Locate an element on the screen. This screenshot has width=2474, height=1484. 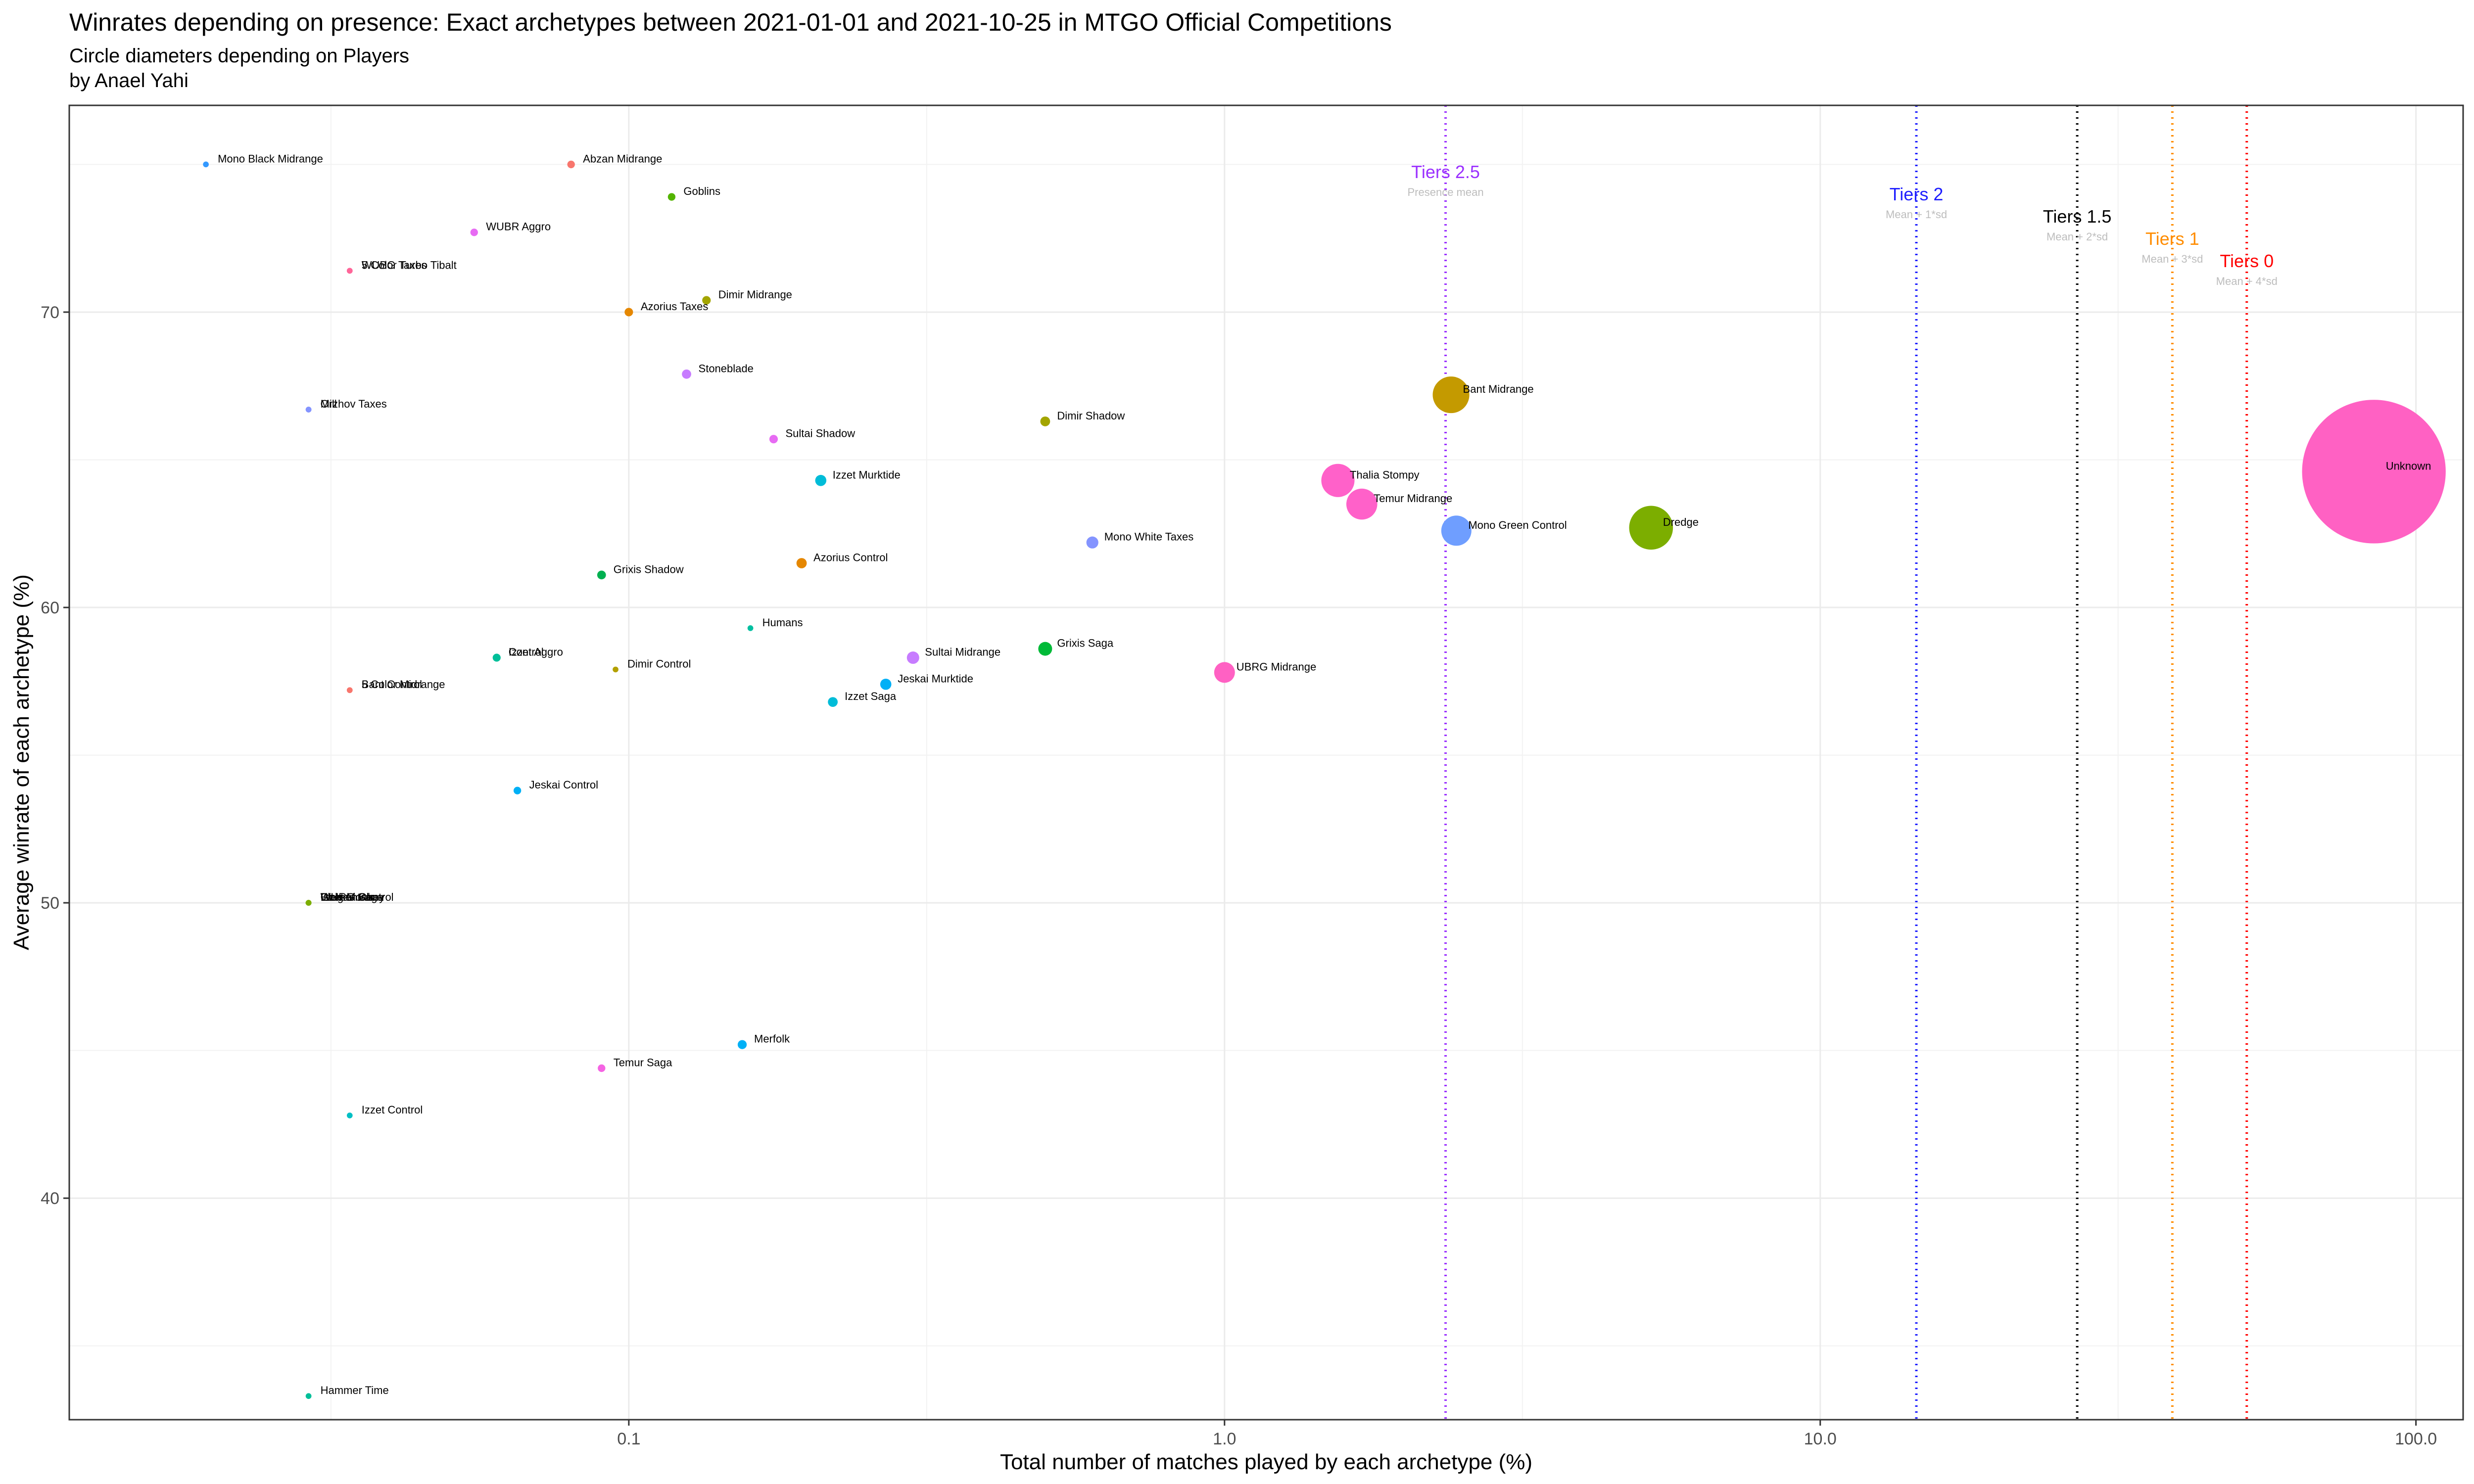
point-label: WURG Saga is located at coordinates (353, 897).